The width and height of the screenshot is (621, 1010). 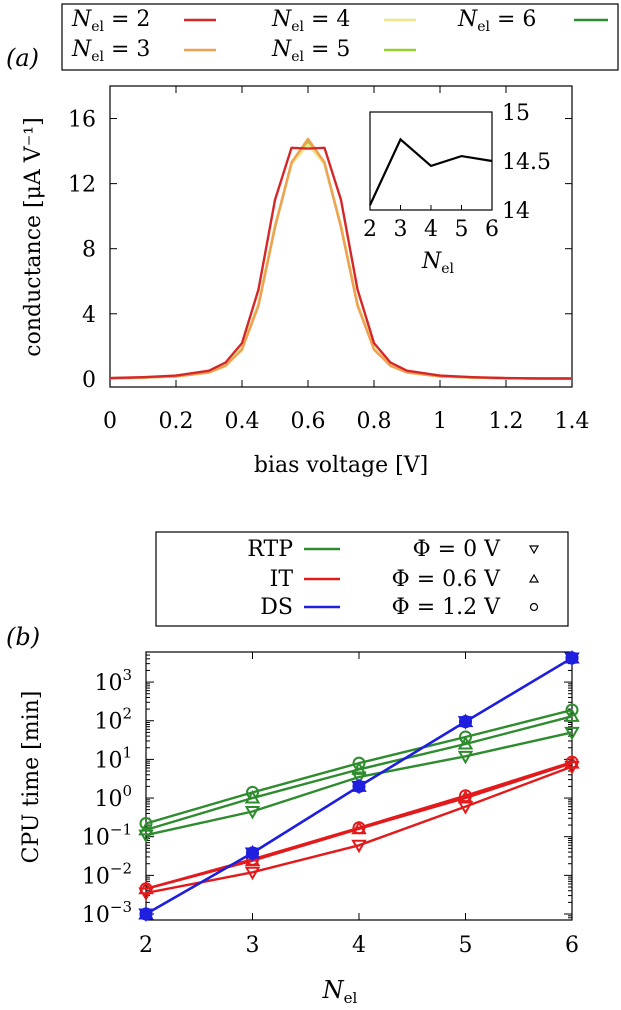 I want to click on legend-bias-1: Φ = 0.6 V, so click(x=446, y=579).